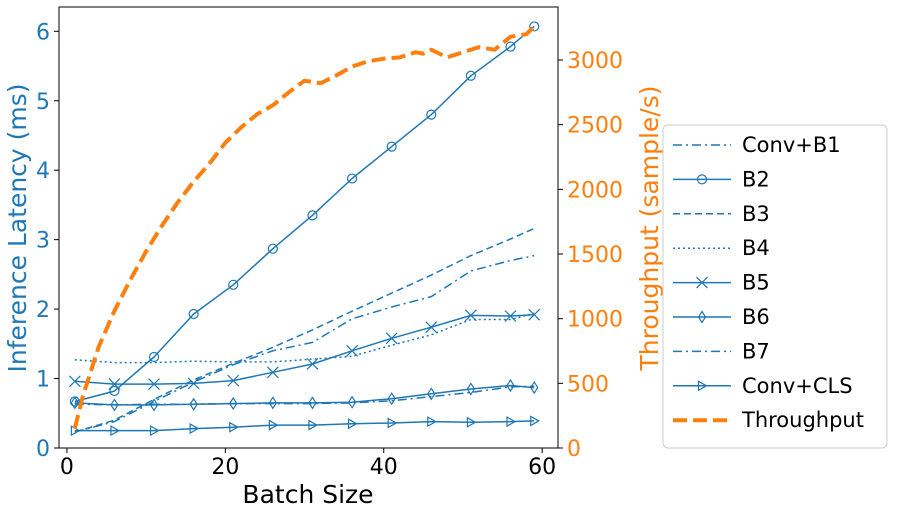  I want to click on legend-item-b5: B5, so click(721, 283).